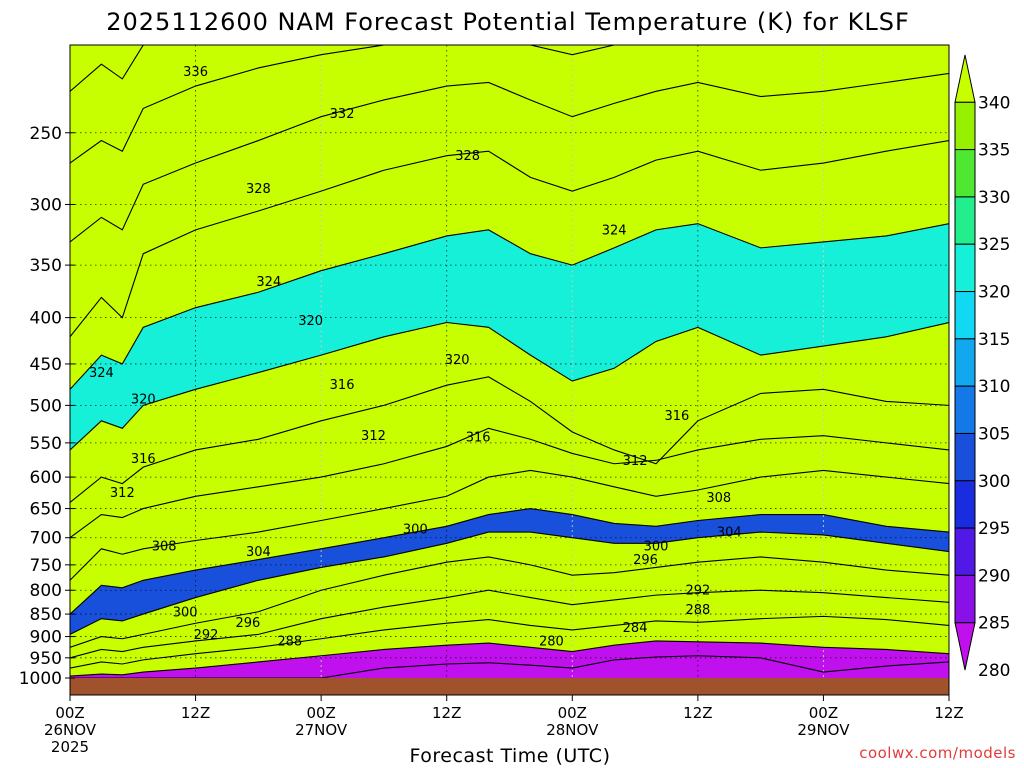 The height and width of the screenshot is (768, 1024). I want to click on colorbar-label: 295, so click(994, 529).